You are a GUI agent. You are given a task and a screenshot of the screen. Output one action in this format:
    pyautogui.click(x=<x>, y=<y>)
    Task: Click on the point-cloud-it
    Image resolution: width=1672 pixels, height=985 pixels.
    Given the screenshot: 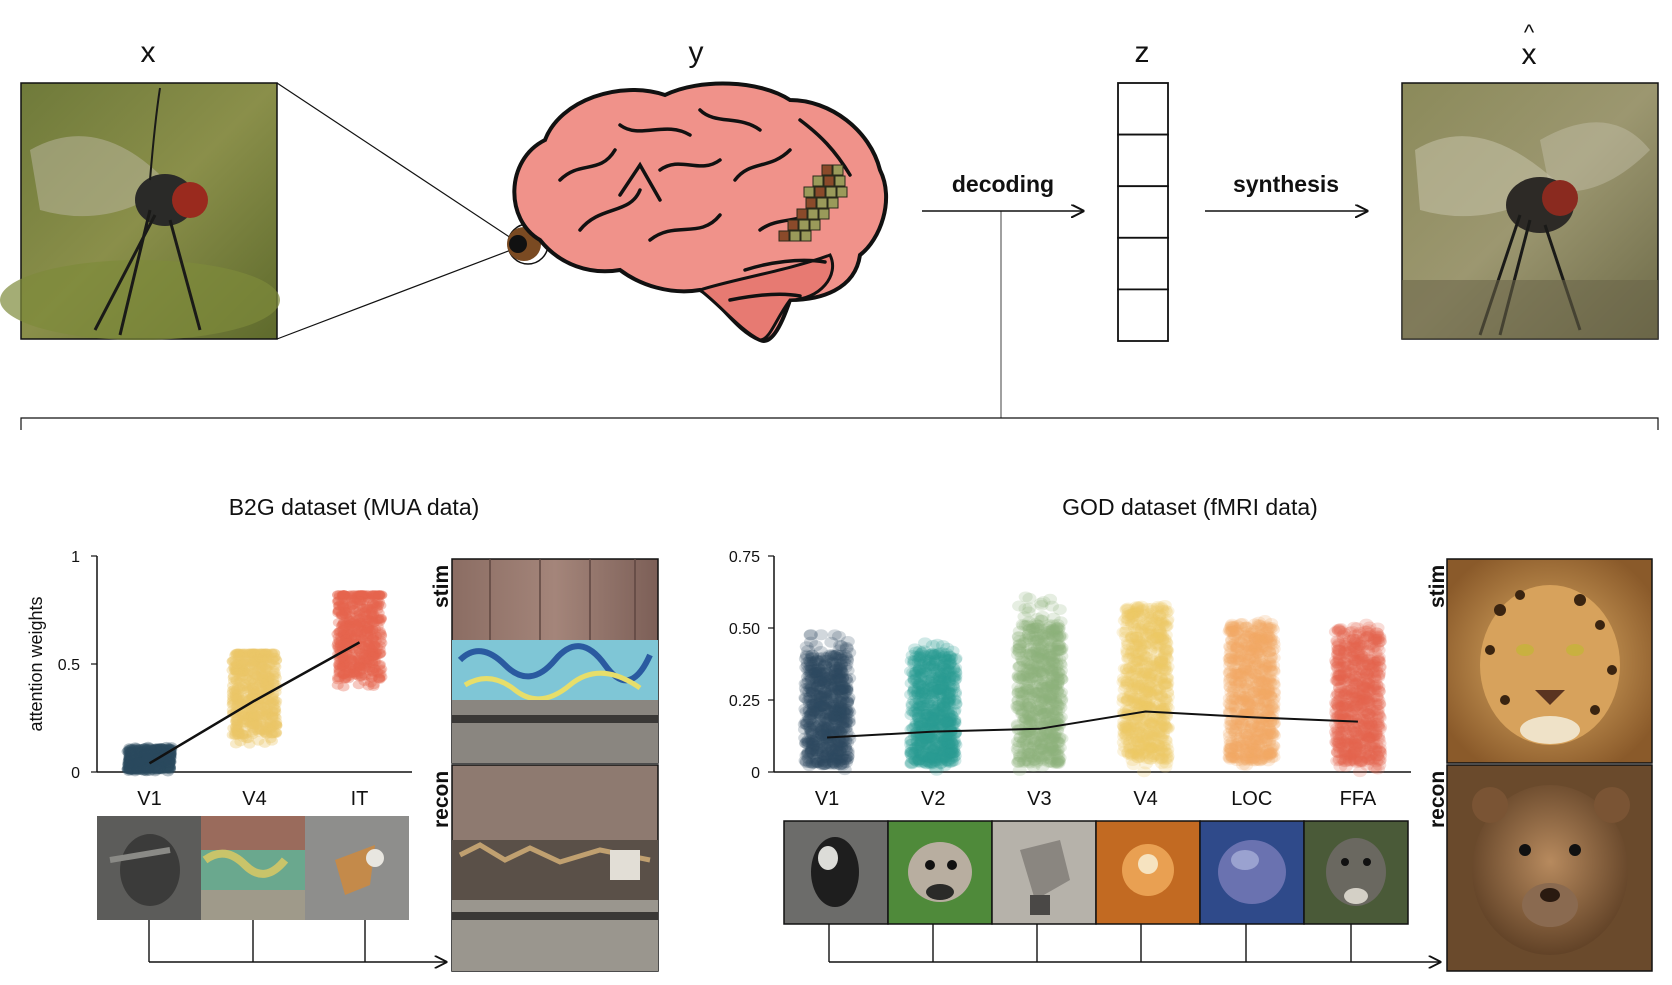 What is the action you would take?
    pyautogui.click(x=359, y=640)
    